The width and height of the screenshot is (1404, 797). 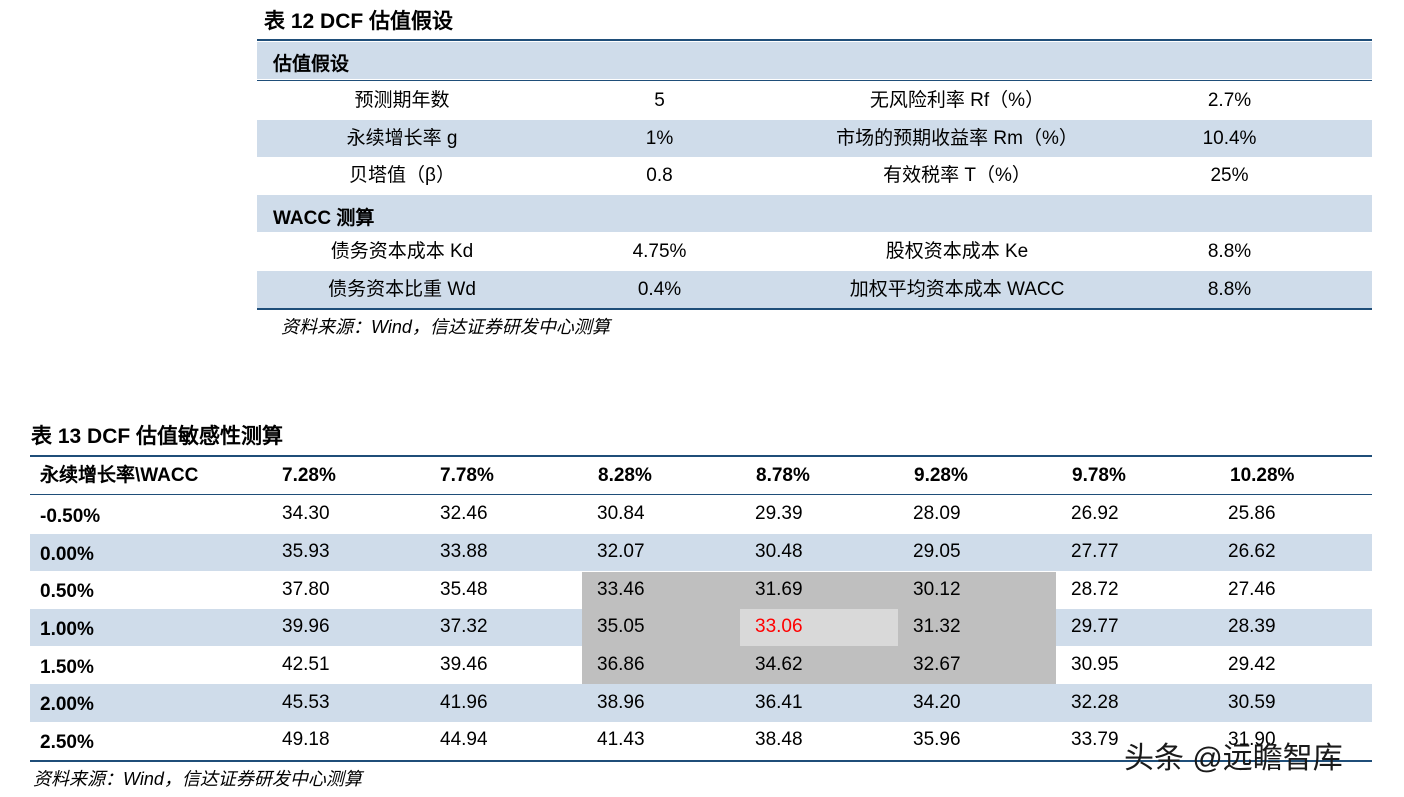 I want to click on table13-title: 表 13 DCF 估值敏感性测算, so click(x=157, y=436).